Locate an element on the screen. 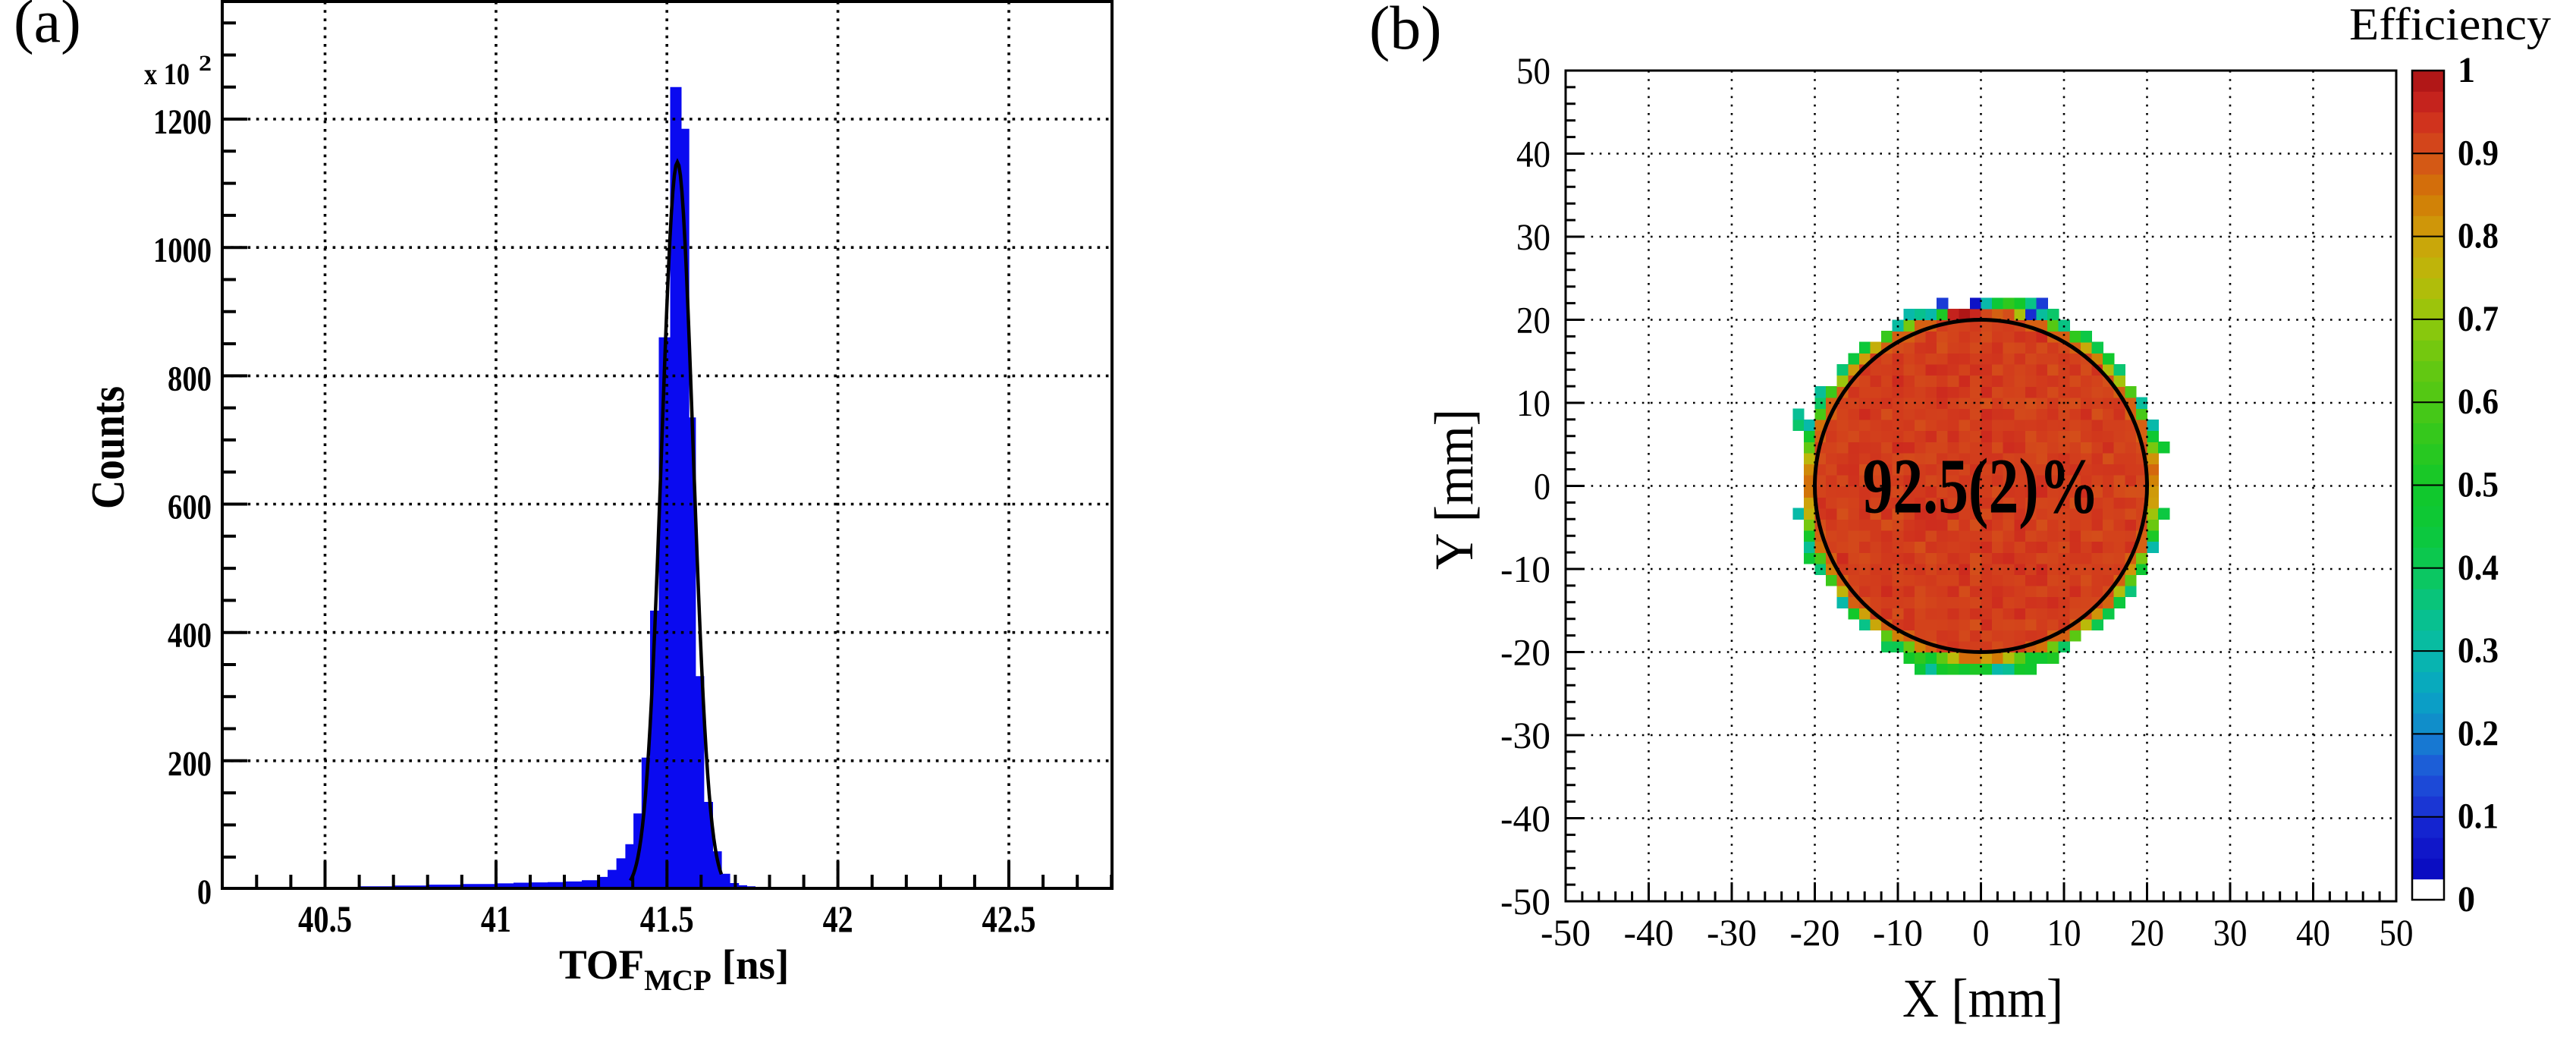 The image size is (2576, 1053). svg-text: X [mm] is located at coordinates (1982, 999).